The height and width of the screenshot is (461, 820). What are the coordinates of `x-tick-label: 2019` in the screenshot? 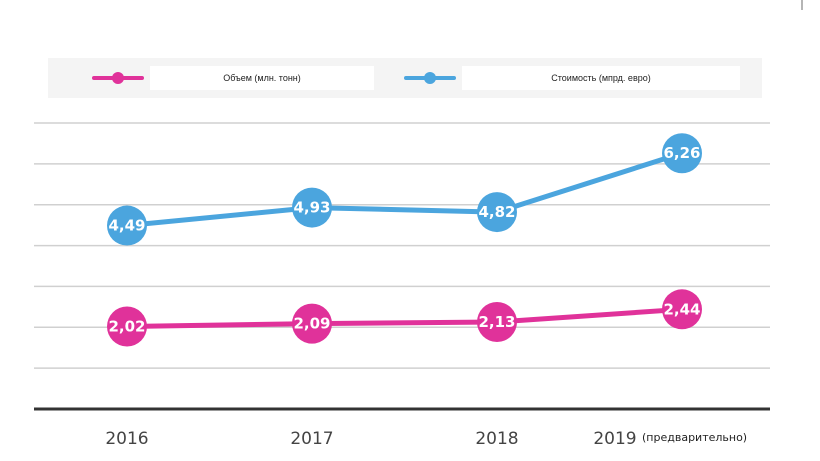 It's located at (614, 439).